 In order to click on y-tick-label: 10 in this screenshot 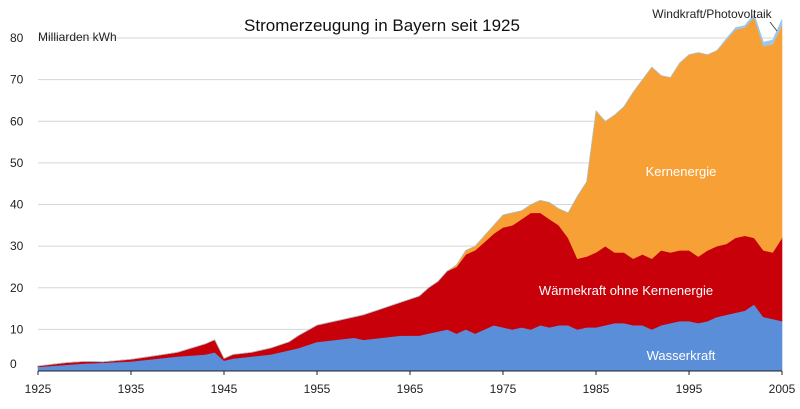, I will do `click(17, 329)`.